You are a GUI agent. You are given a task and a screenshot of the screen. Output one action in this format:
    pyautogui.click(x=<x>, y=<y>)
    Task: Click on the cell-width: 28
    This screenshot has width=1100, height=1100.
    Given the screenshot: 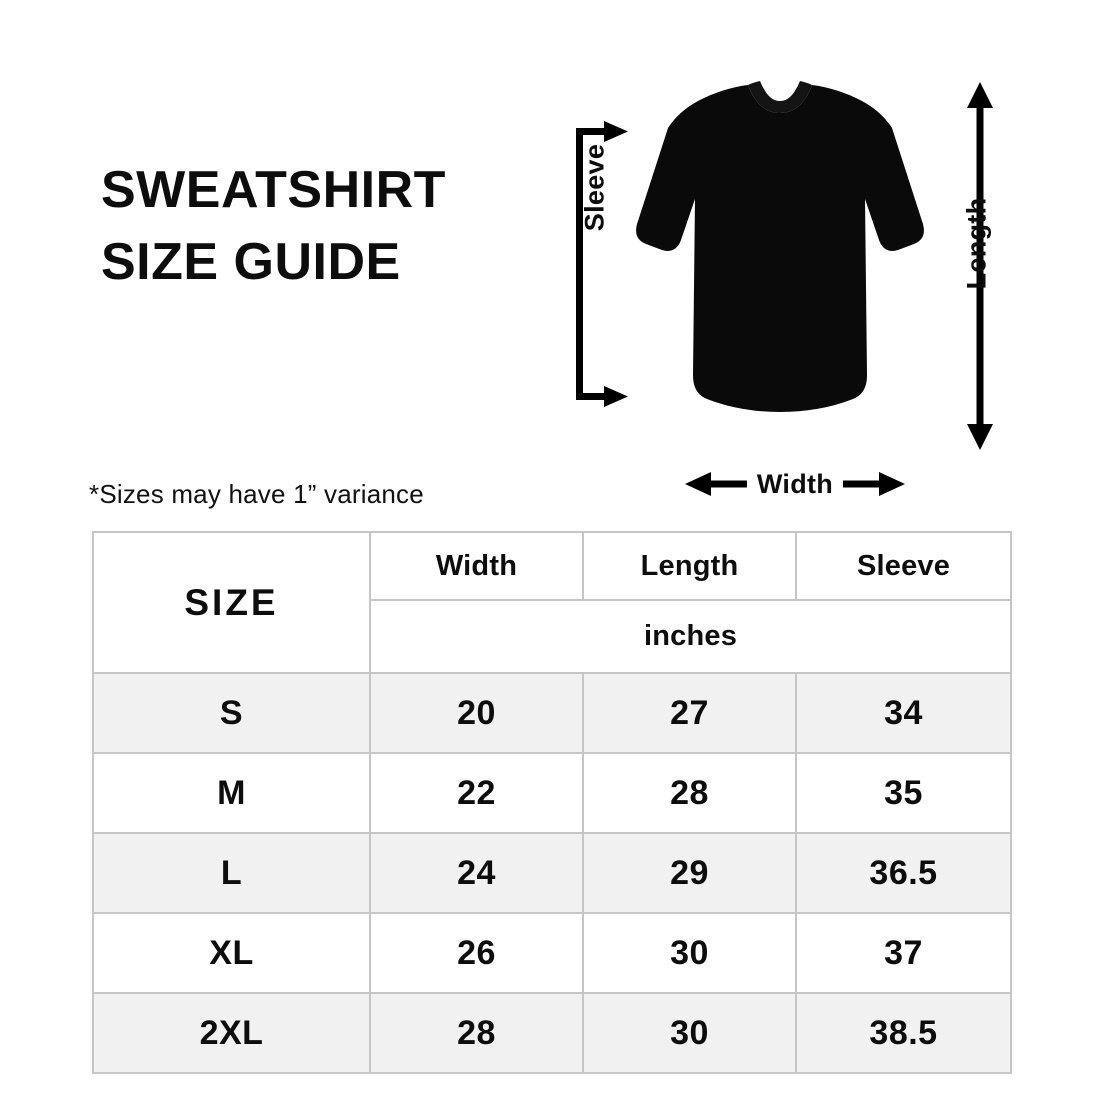 What is the action you would take?
    pyautogui.click(x=476, y=1033)
    